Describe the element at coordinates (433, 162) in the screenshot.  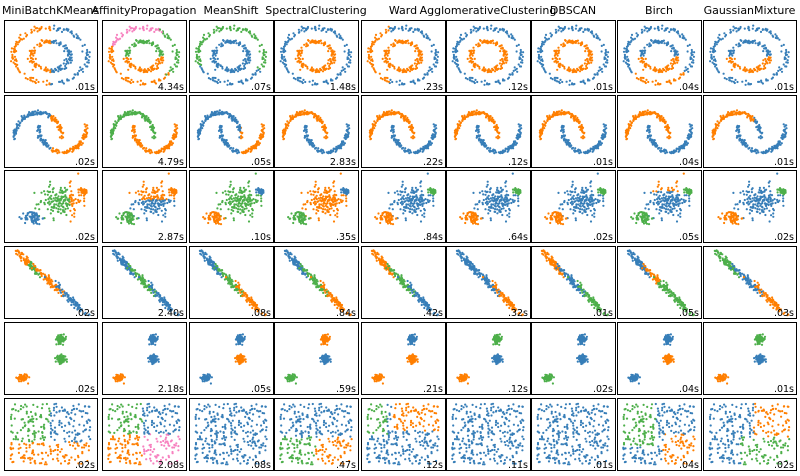
I see `timing-label: .22s` at that location.